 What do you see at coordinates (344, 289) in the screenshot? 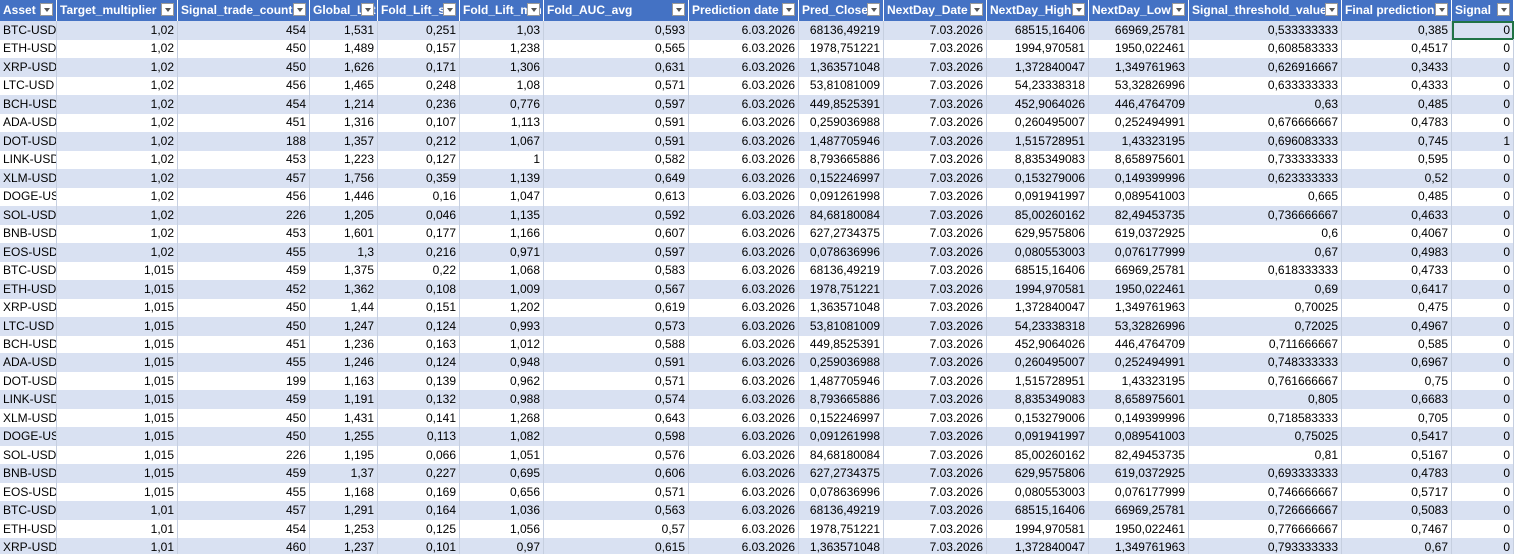
I see `table-cell: 1,362` at bounding box center [344, 289].